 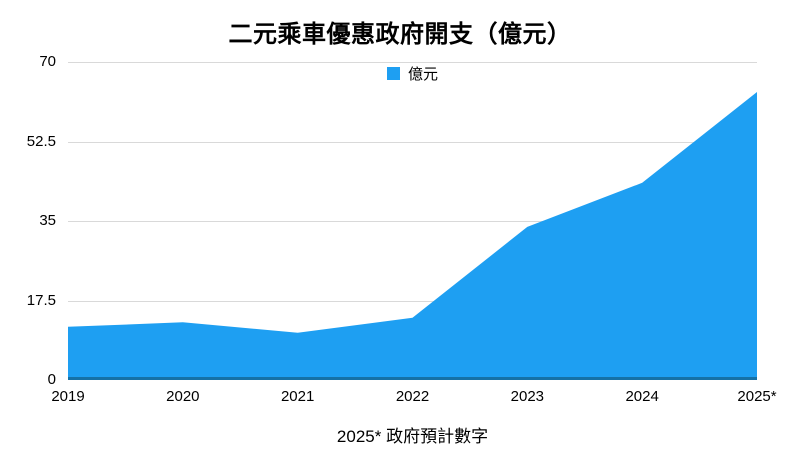 I want to click on x-axis-label: 2023, so click(x=527, y=396).